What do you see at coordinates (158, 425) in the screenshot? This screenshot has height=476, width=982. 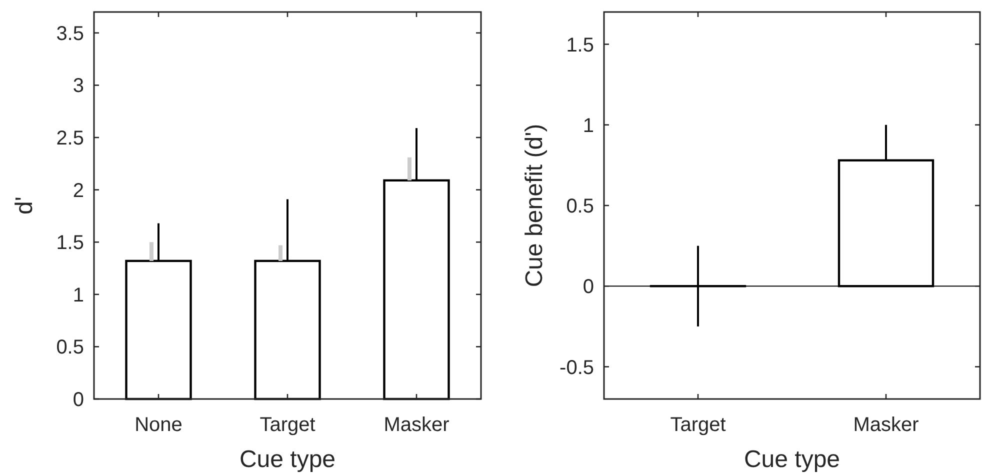 I see `x-tick-label: None` at bounding box center [158, 425].